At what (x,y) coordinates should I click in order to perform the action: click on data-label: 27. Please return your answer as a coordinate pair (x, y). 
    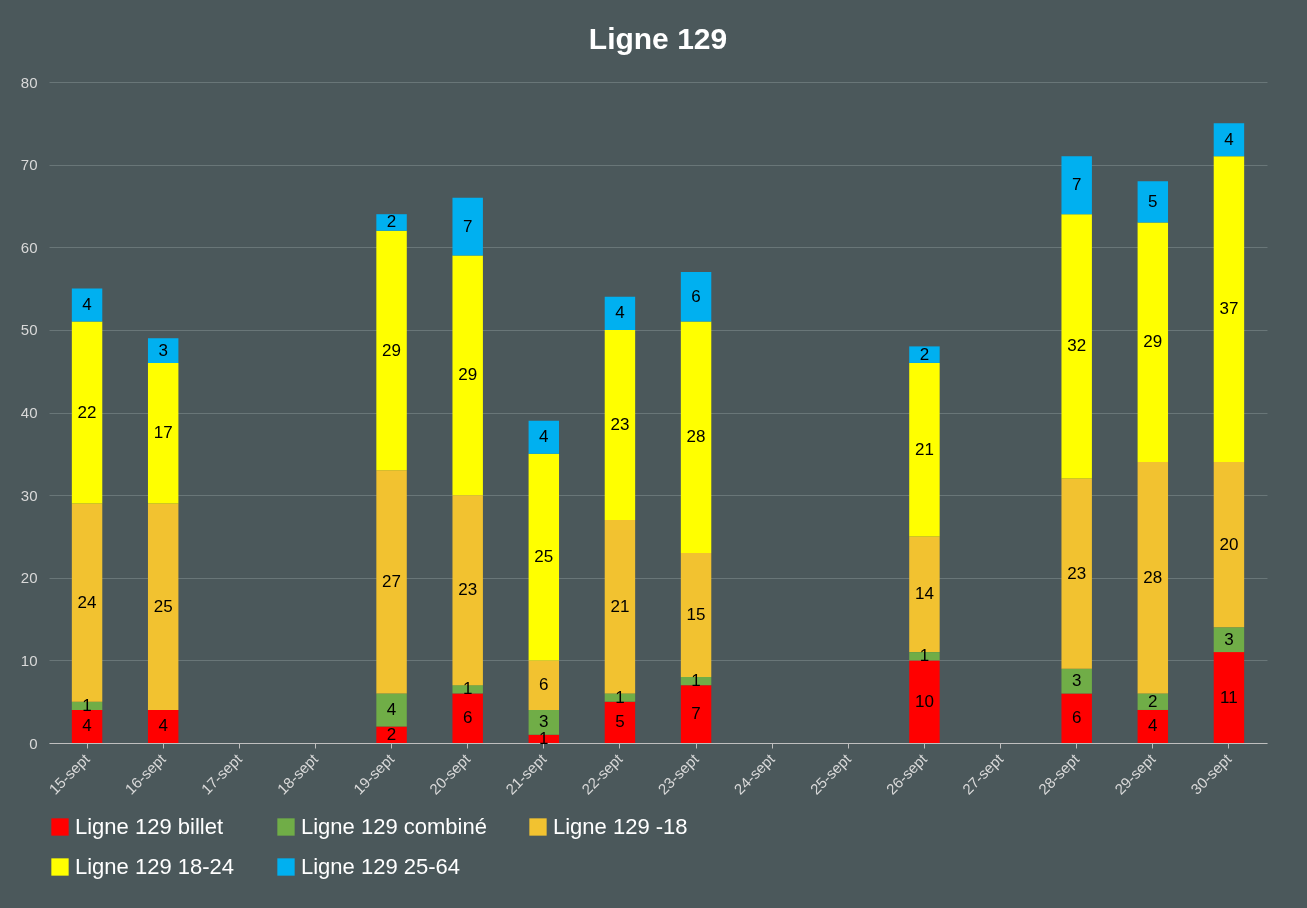
    Looking at the image, I should click on (392, 581).